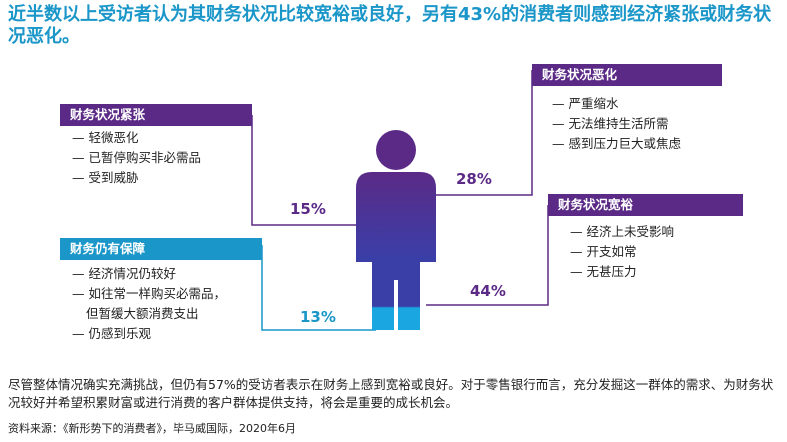  Describe the element at coordinates (603, 251) in the screenshot. I see `segment-comfortable-item: — 开支如常` at that location.